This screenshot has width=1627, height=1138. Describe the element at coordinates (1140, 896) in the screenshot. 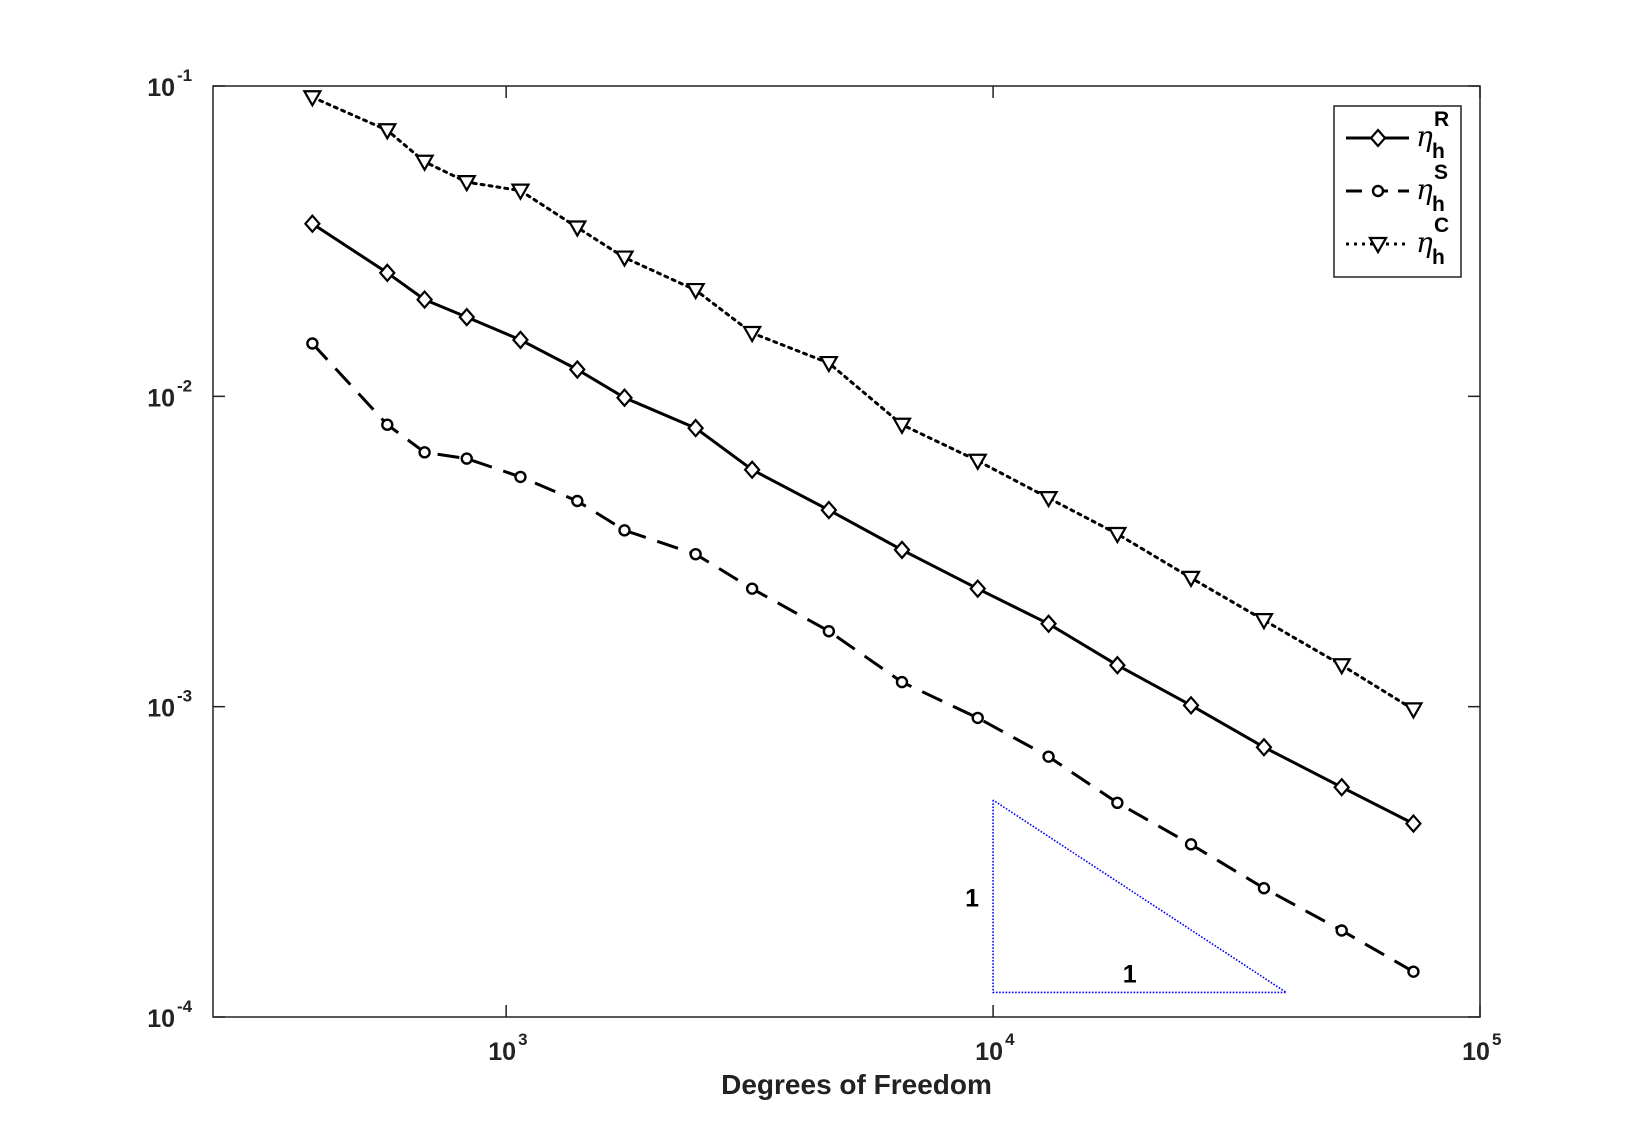

I see `slope-triangle-outline` at that location.